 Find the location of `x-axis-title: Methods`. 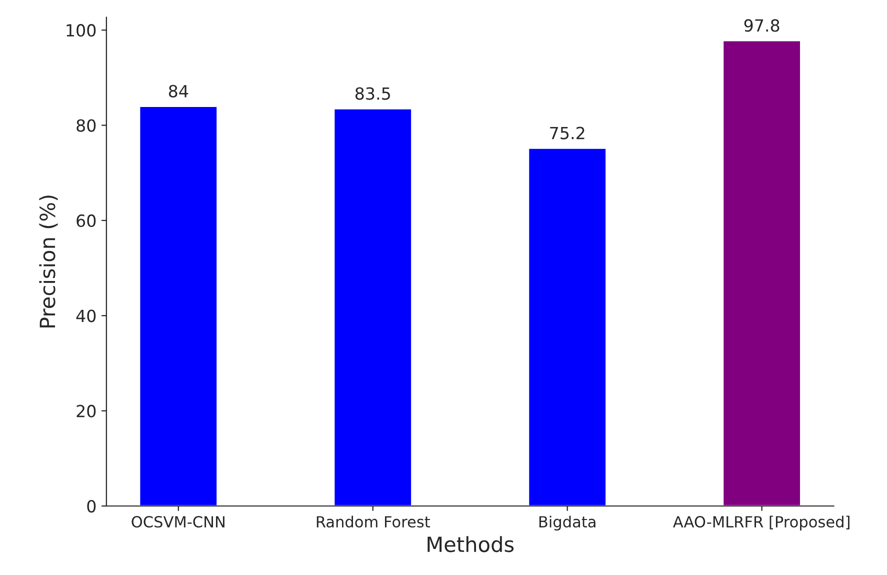

x-axis-title: Methods is located at coordinates (471, 544).